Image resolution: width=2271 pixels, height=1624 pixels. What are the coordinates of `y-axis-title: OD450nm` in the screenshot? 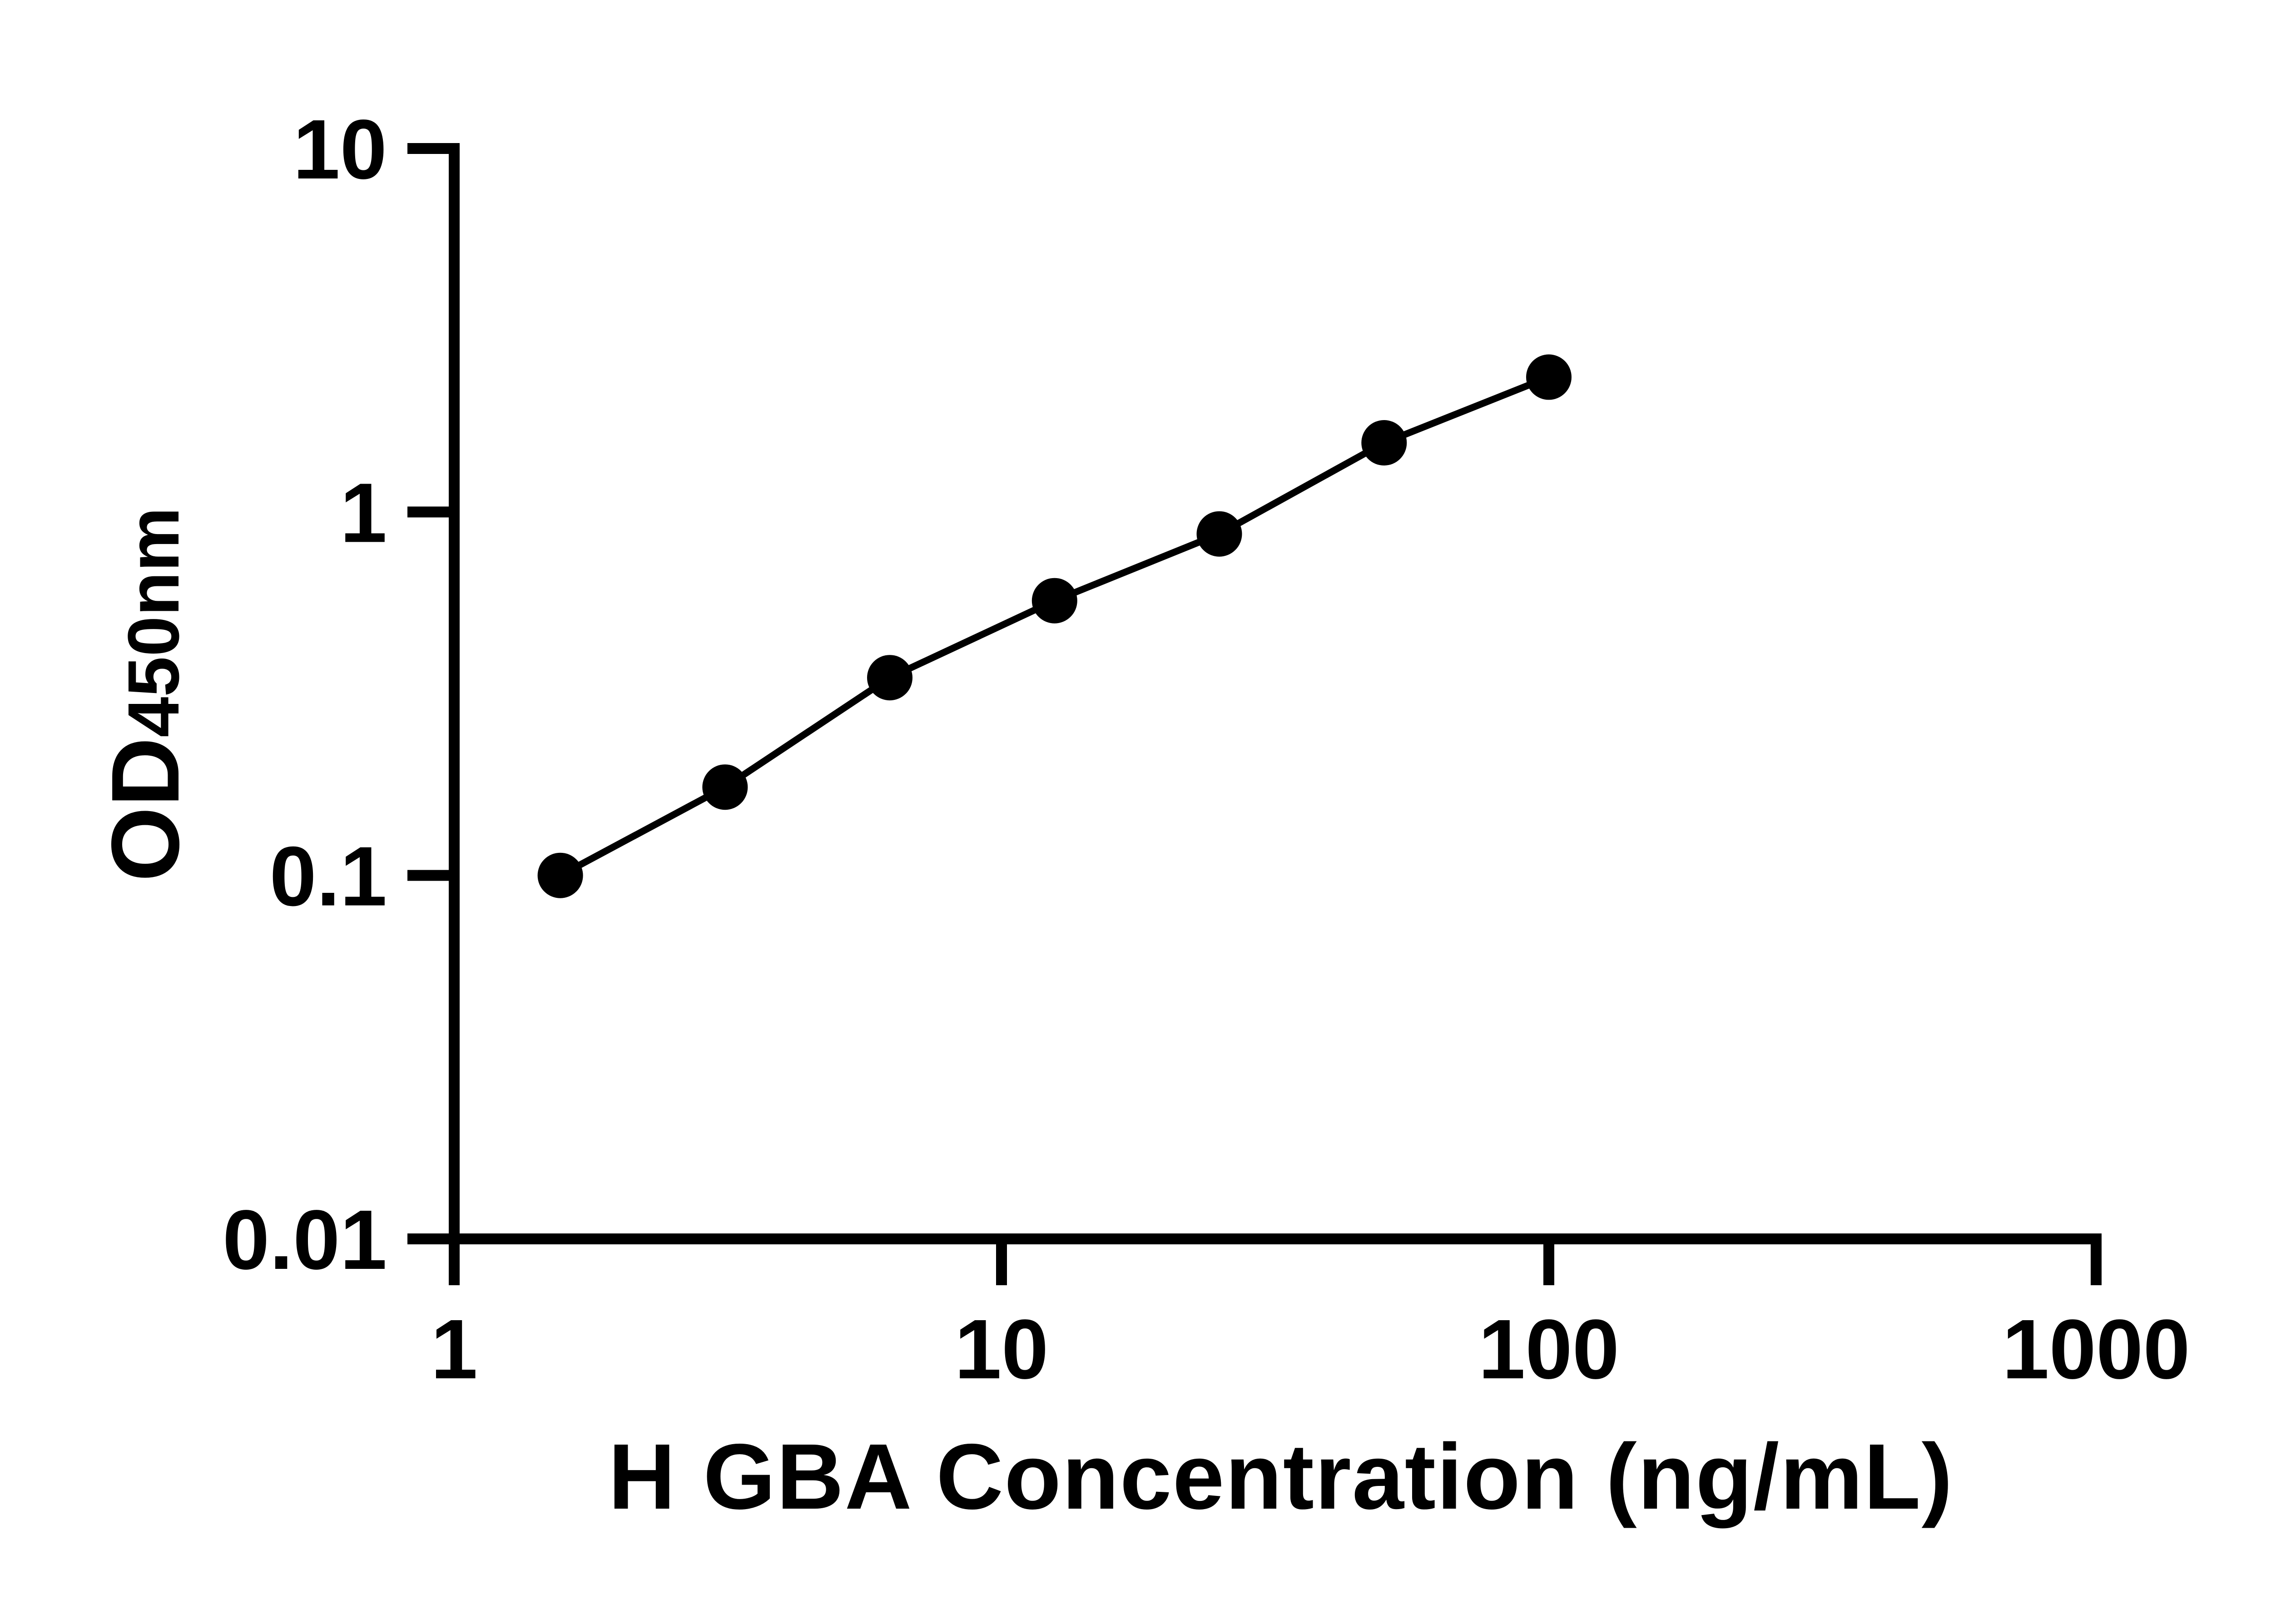 It's located at (145, 694).